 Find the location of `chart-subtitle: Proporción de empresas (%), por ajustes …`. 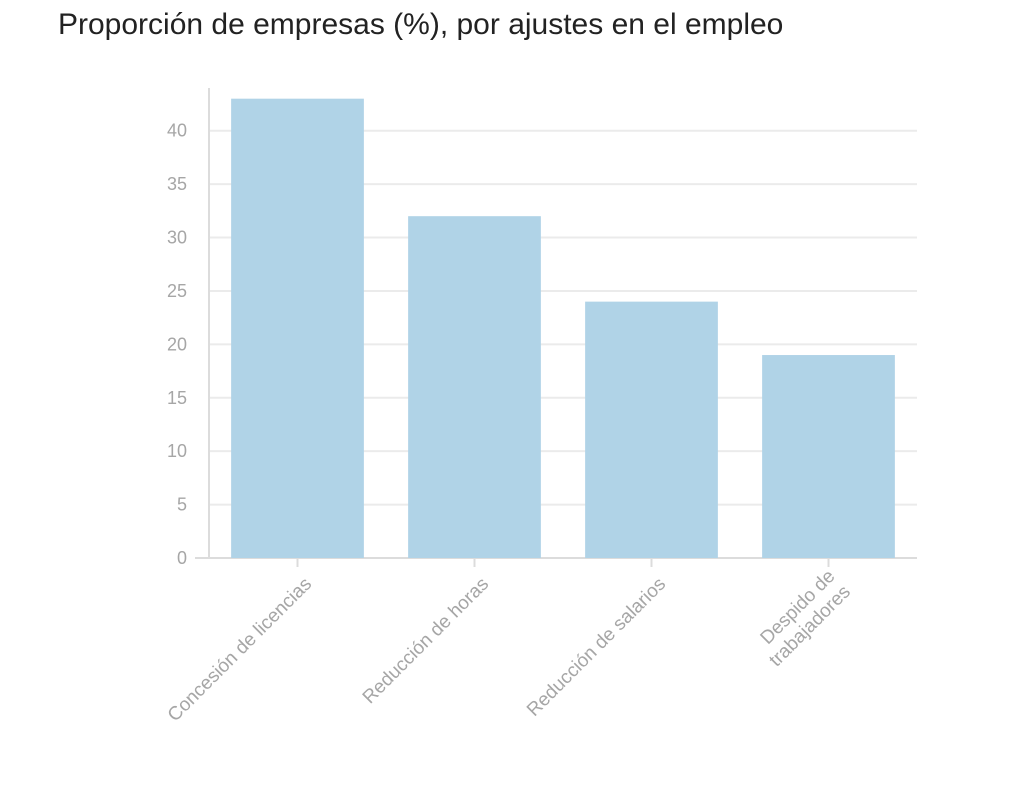

chart-subtitle: Proporción de empresas (%), por ajustes … is located at coordinates (421, 24).